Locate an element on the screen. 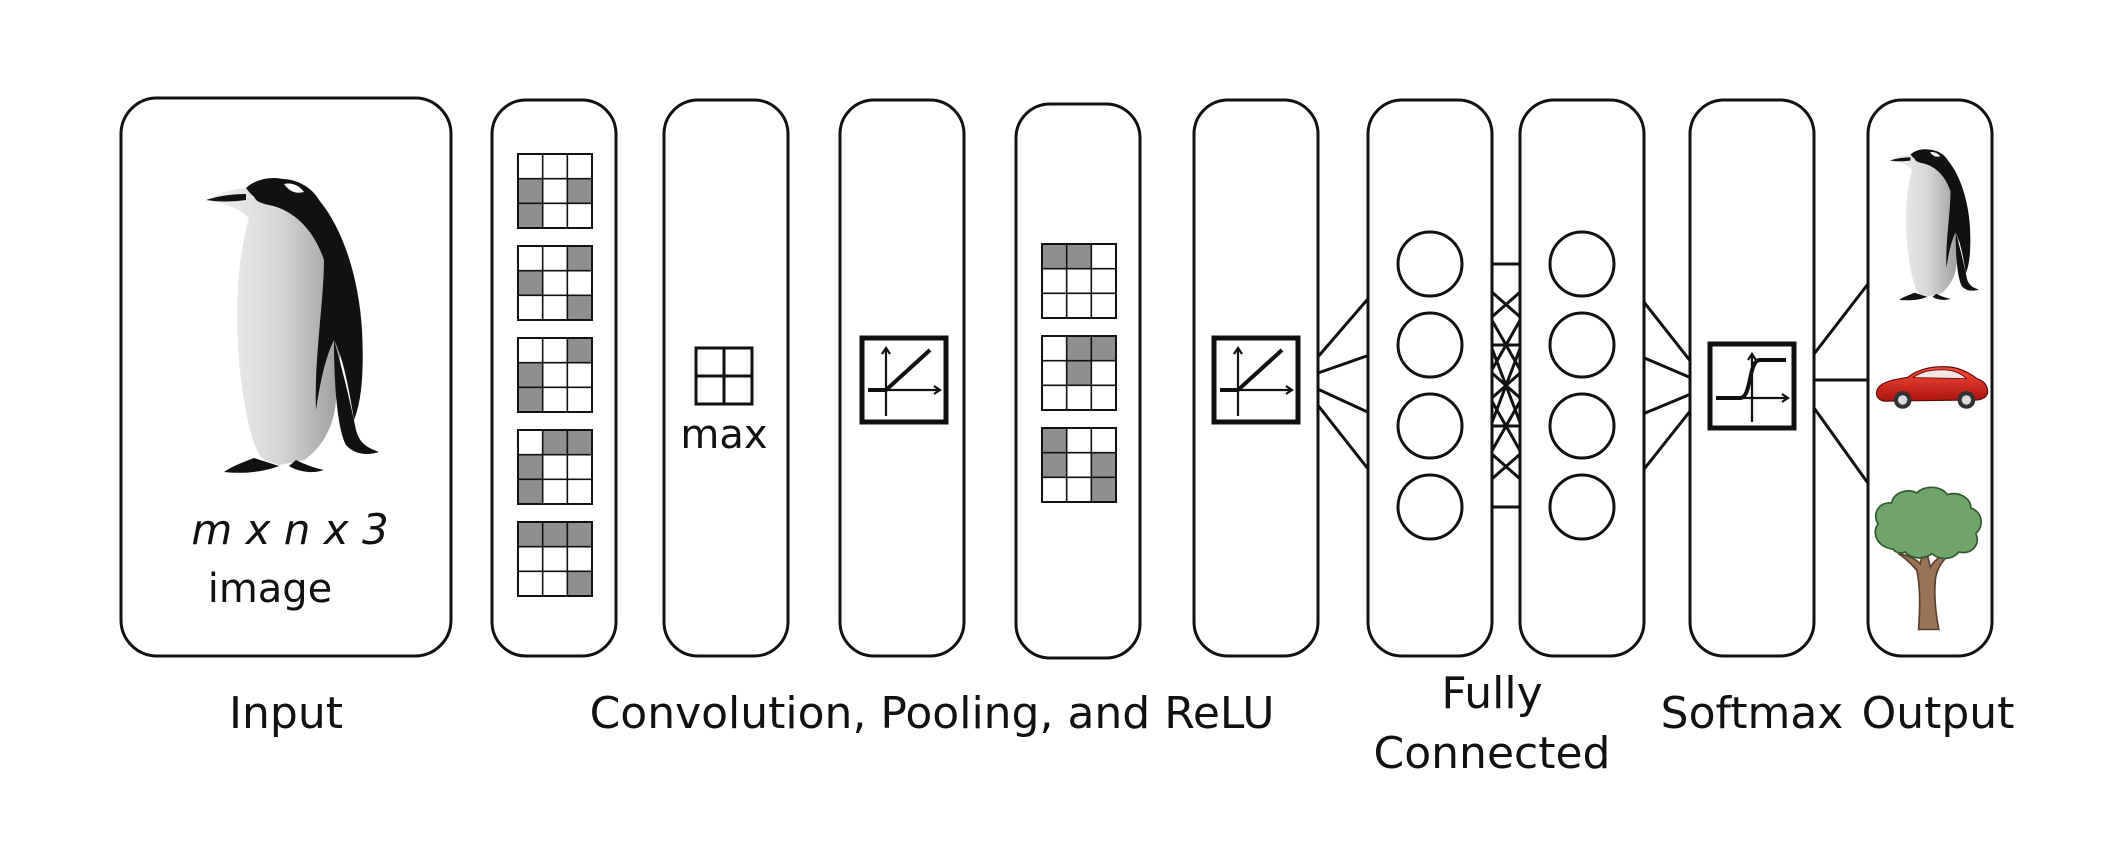 The image size is (2112, 866). softmax-label: Softmax is located at coordinates (1752, 713).